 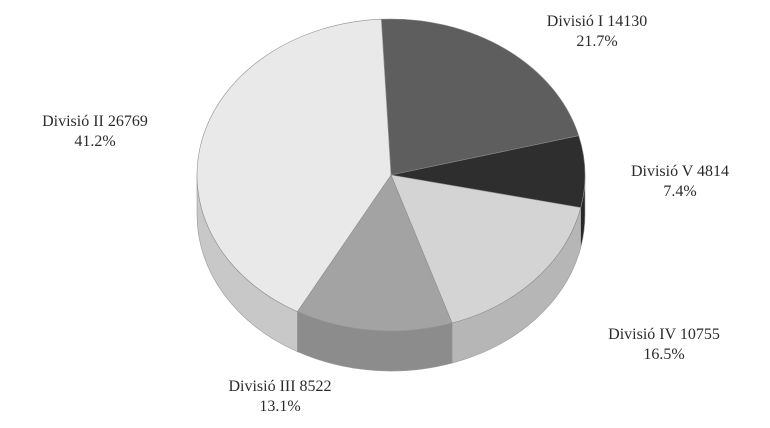 What do you see at coordinates (597, 32) in the screenshot?
I see `slice-label-divisio-i: Divisió I 14130 21.7%` at bounding box center [597, 32].